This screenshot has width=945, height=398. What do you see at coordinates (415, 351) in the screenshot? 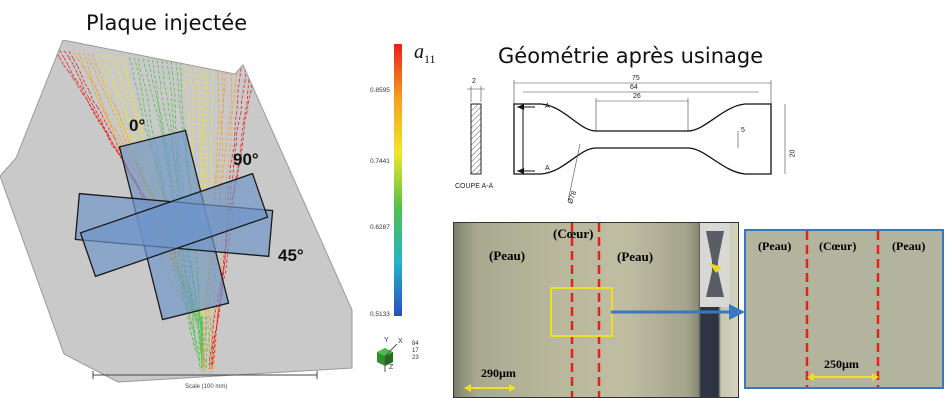
I see `axis-values: 84 17 23` at bounding box center [415, 351].